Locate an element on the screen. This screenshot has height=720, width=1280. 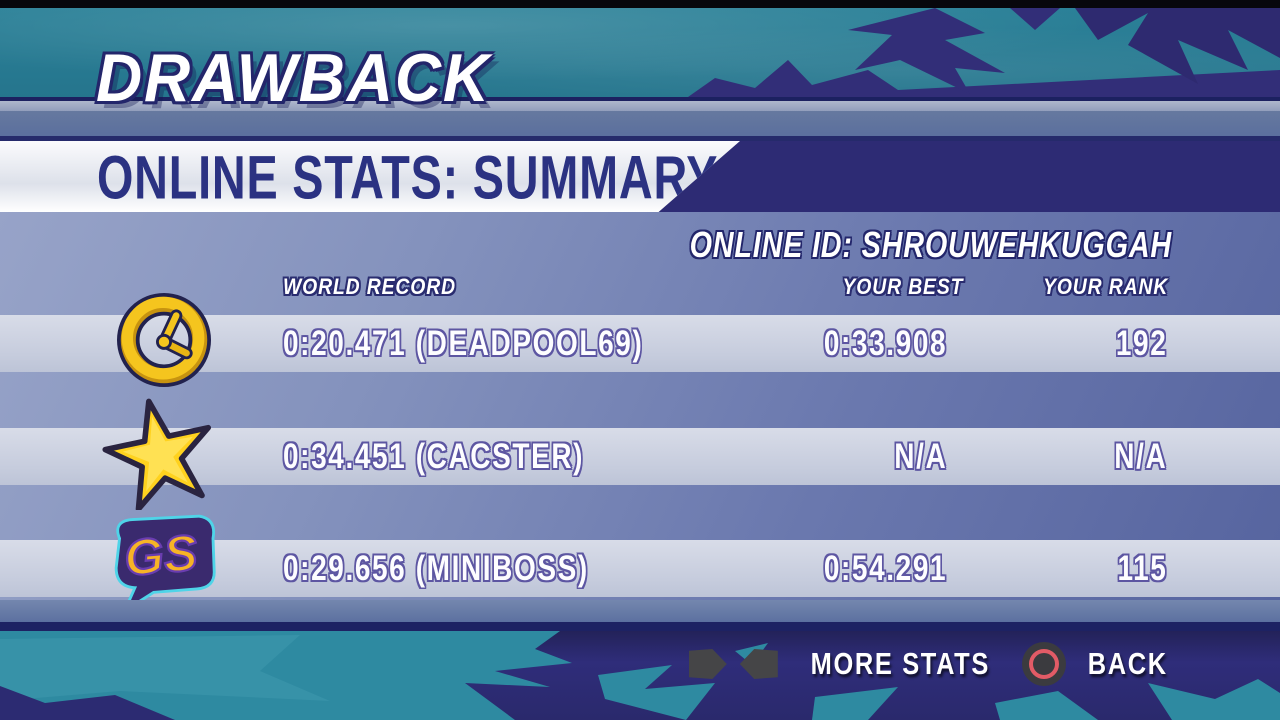
your-rank-value: N/A is located at coordinates (1140, 456).